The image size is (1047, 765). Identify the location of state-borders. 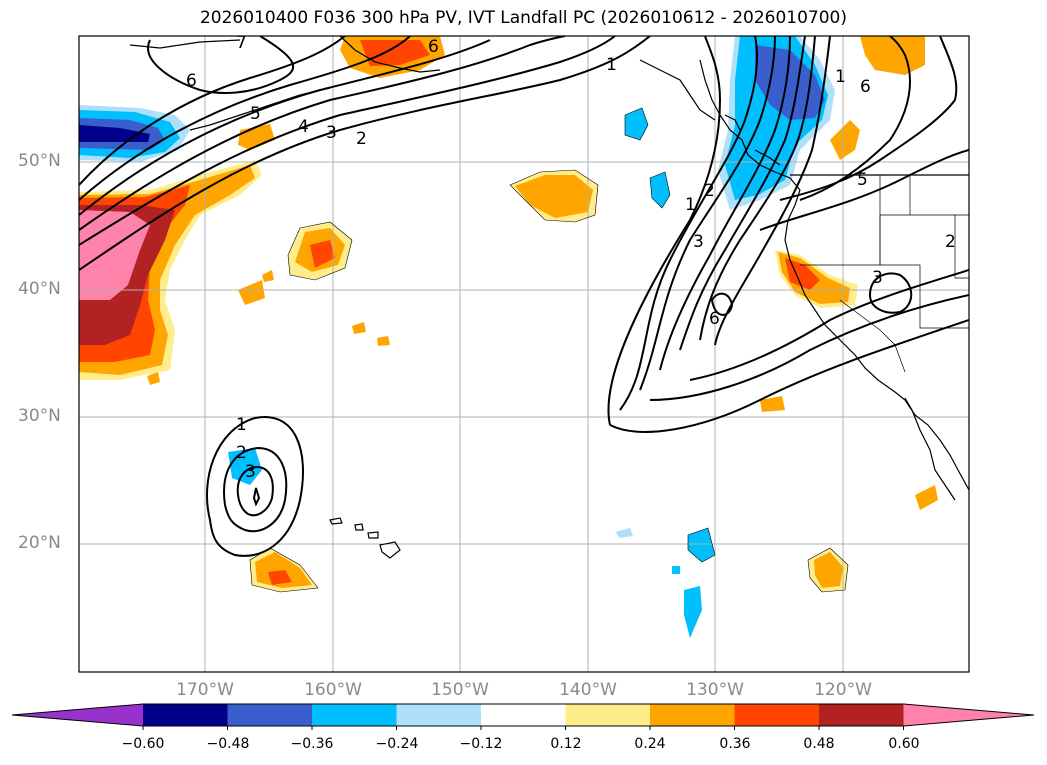
(884, 274).